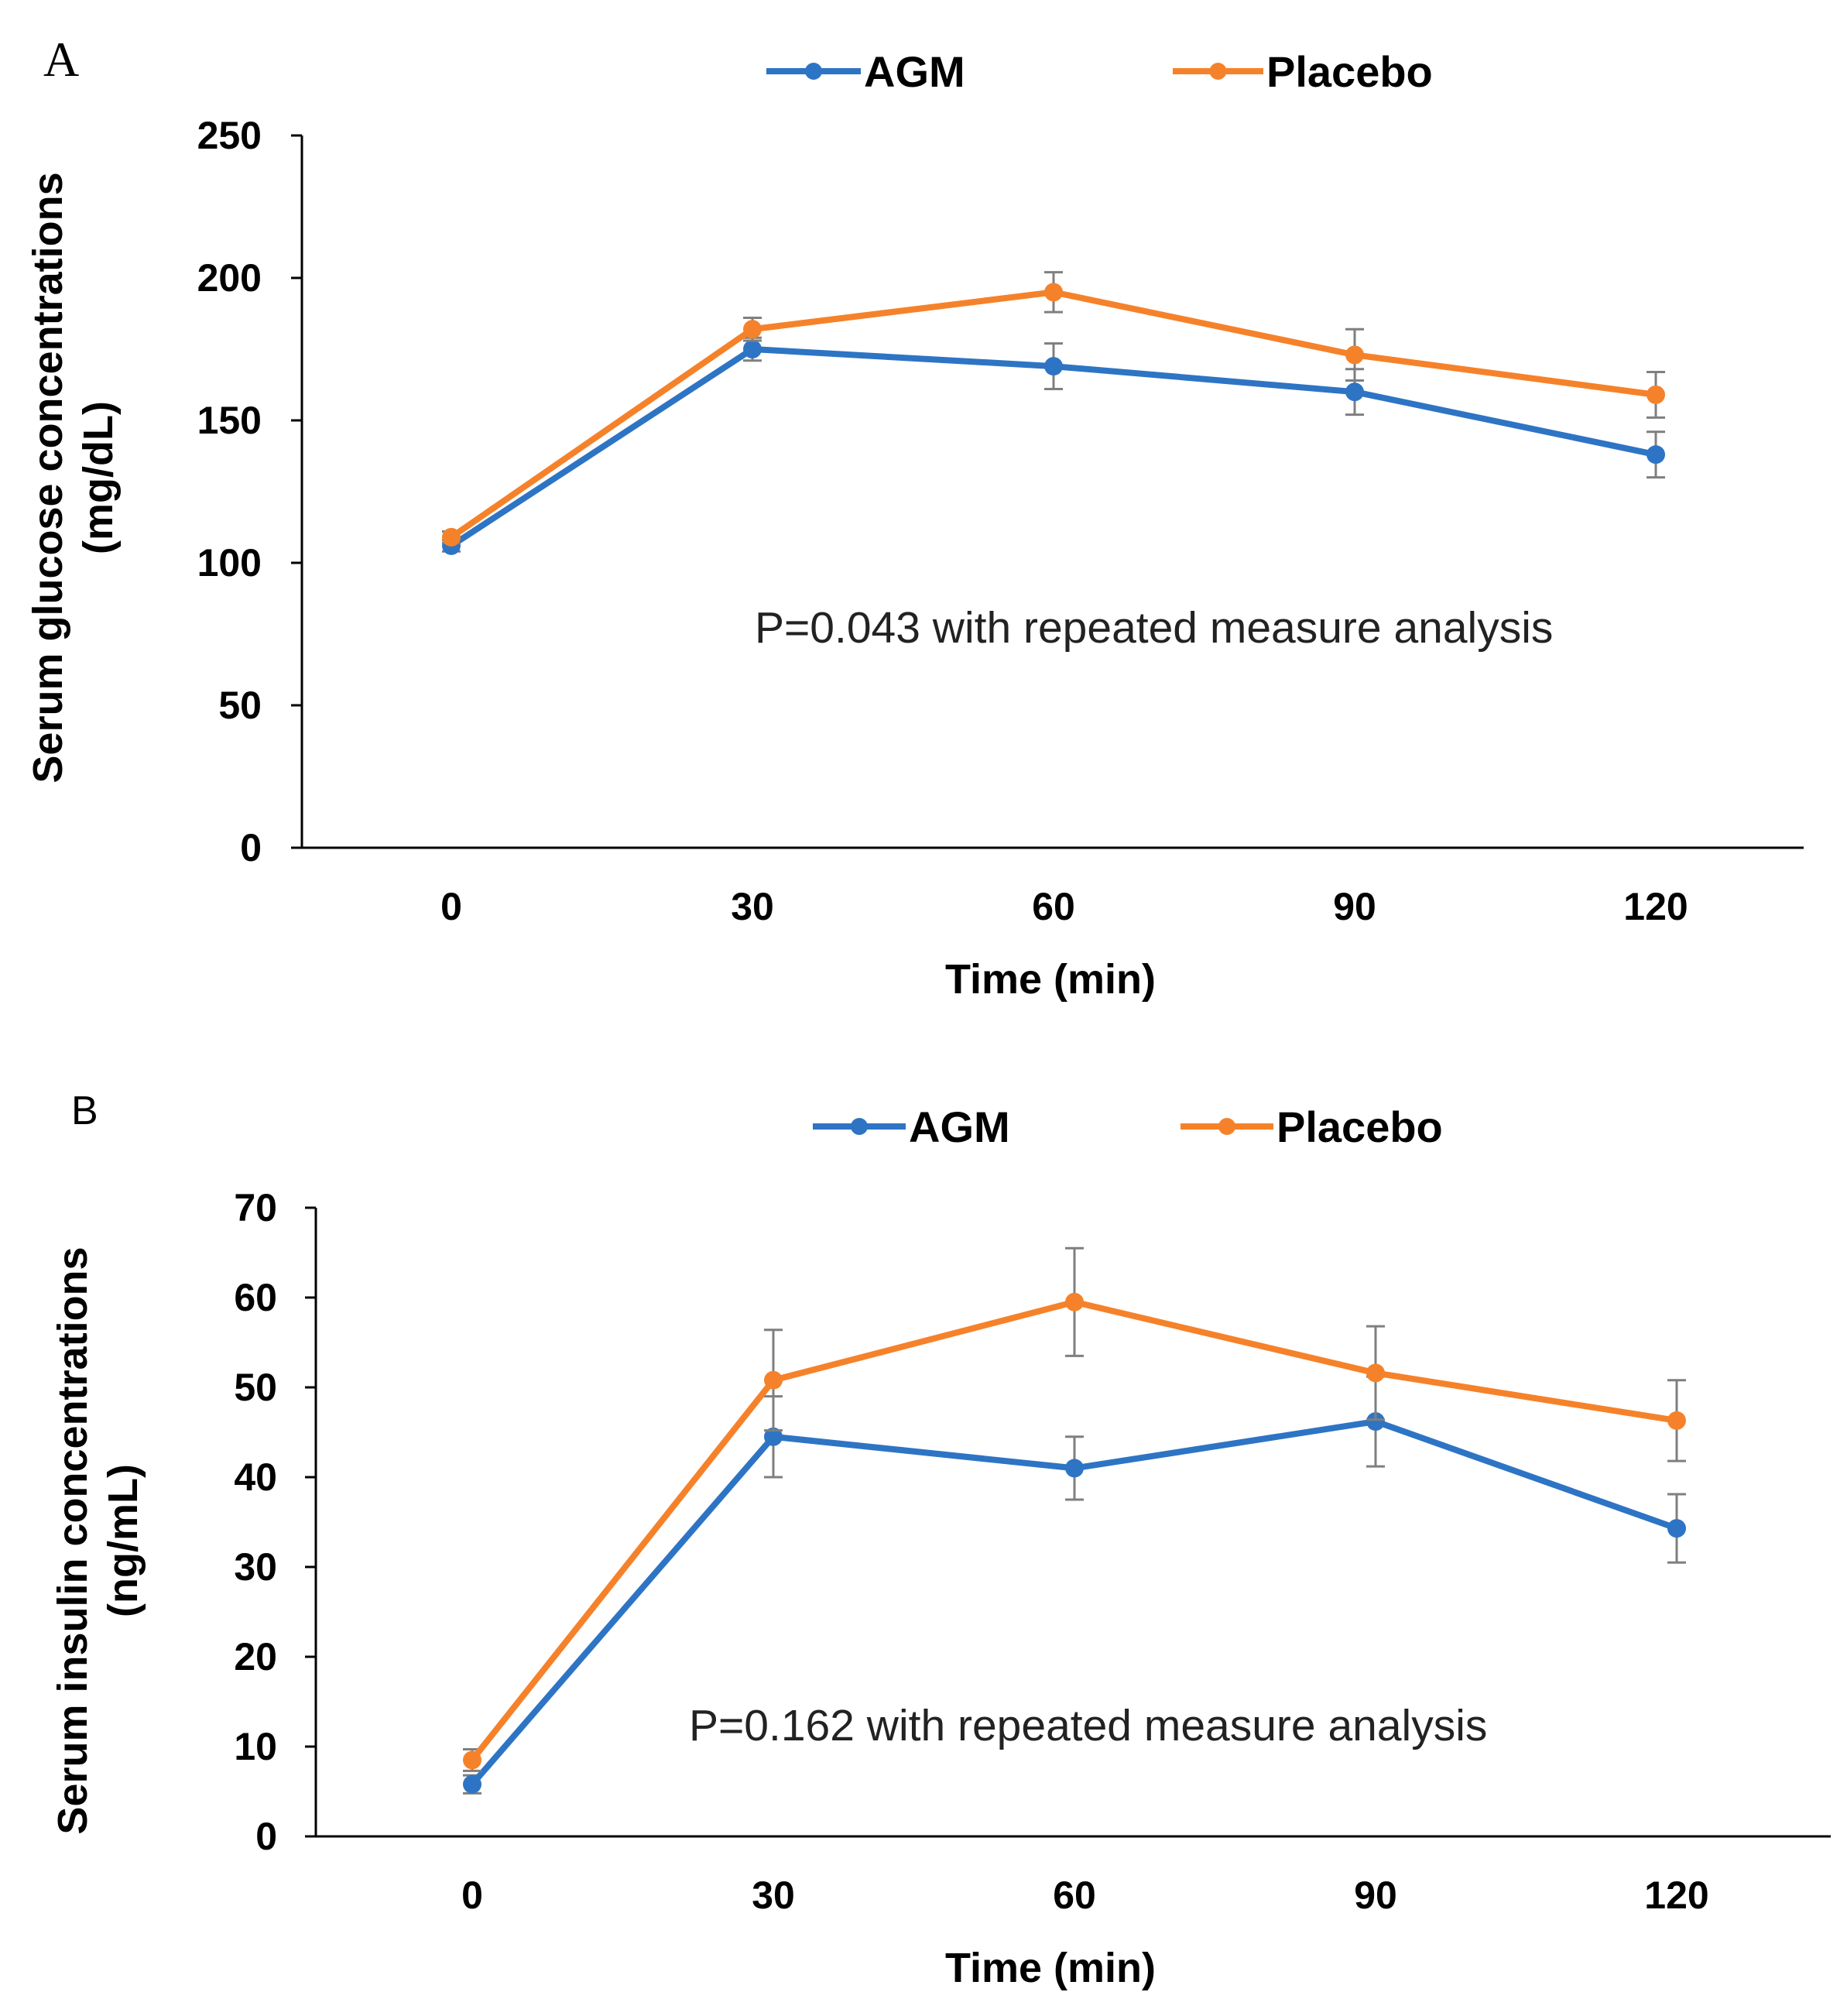 The width and height of the screenshot is (1847, 2016). I want to click on panel-label-b: B, so click(84, 1111).